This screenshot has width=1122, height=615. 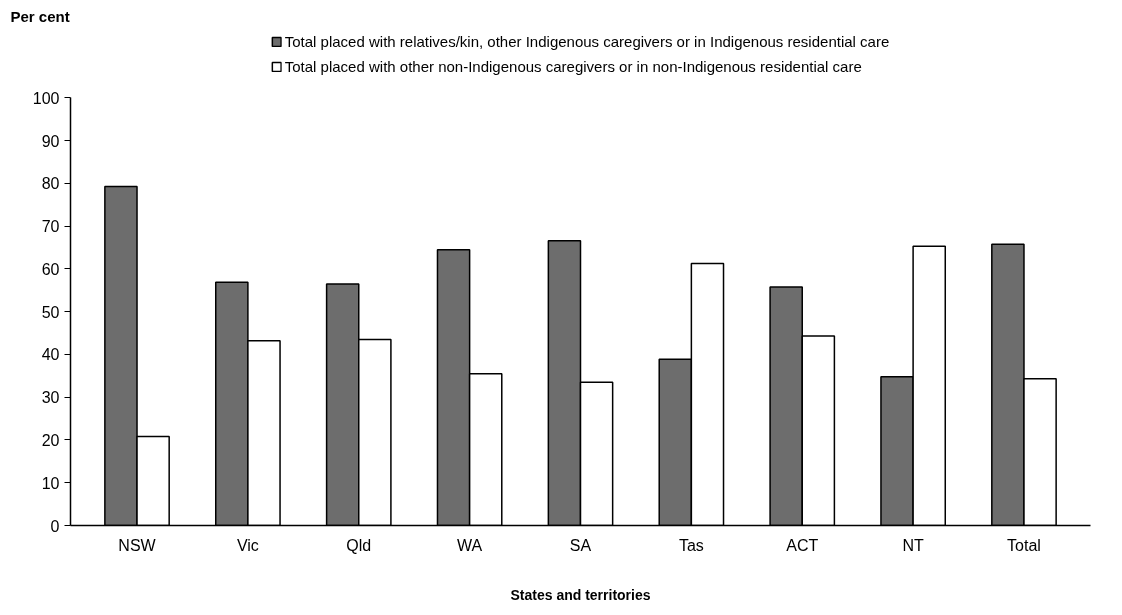 What do you see at coordinates (50, 269) in the screenshot?
I see `y-tick-label: 60` at bounding box center [50, 269].